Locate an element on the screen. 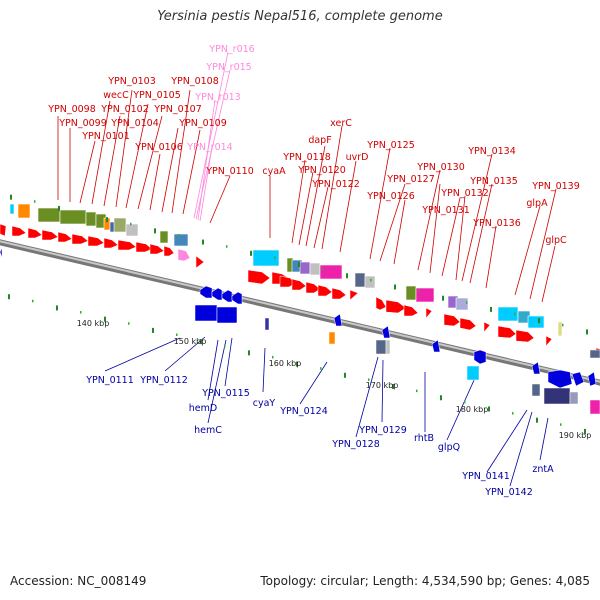 Image resolution: width=600 pixels, height=600 pixels. reverse-gene-label: YPN_0112 is located at coordinates (163, 380).